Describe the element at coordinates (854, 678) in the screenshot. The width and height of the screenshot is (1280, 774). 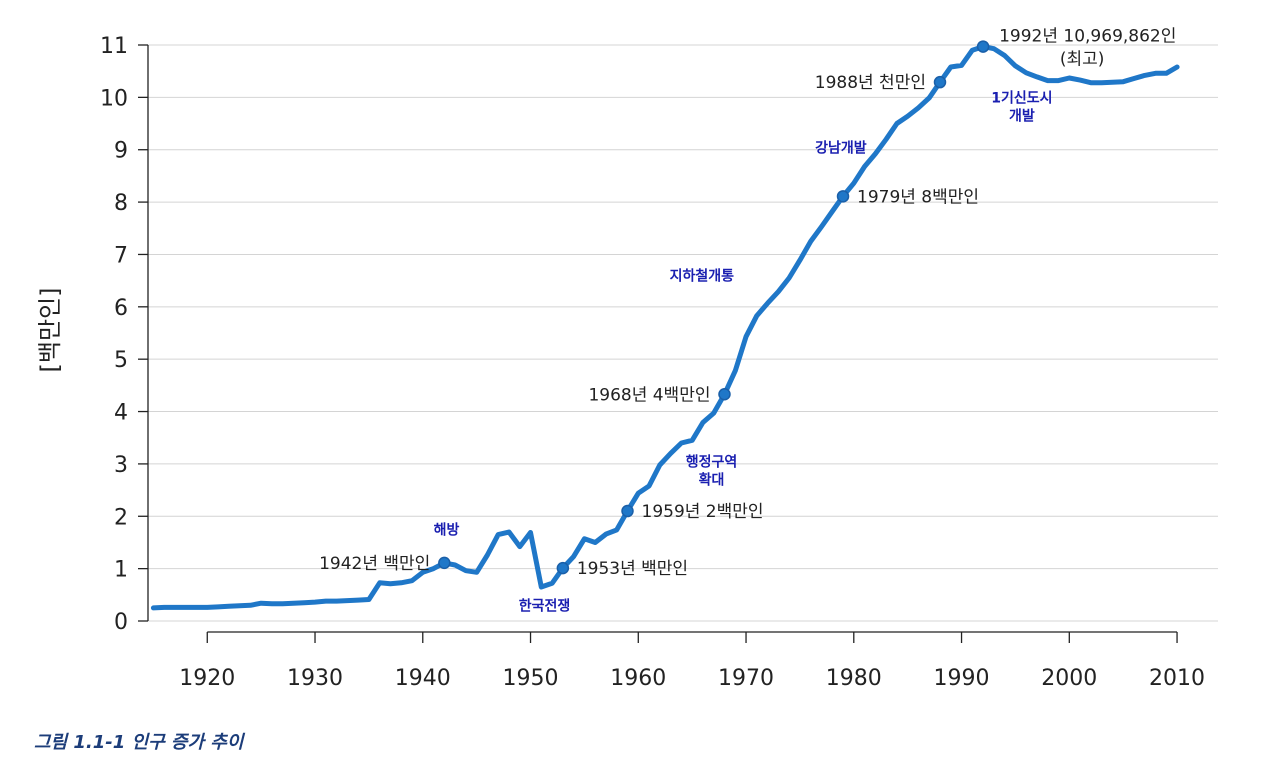
I see `x-tick-label-1980: 1980` at that location.